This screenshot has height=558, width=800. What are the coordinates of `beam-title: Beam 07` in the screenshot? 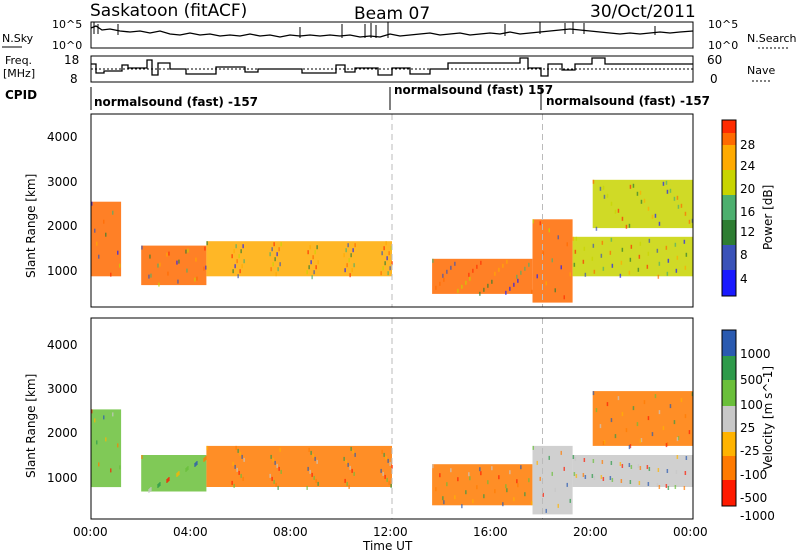 It's located at (392, 14).